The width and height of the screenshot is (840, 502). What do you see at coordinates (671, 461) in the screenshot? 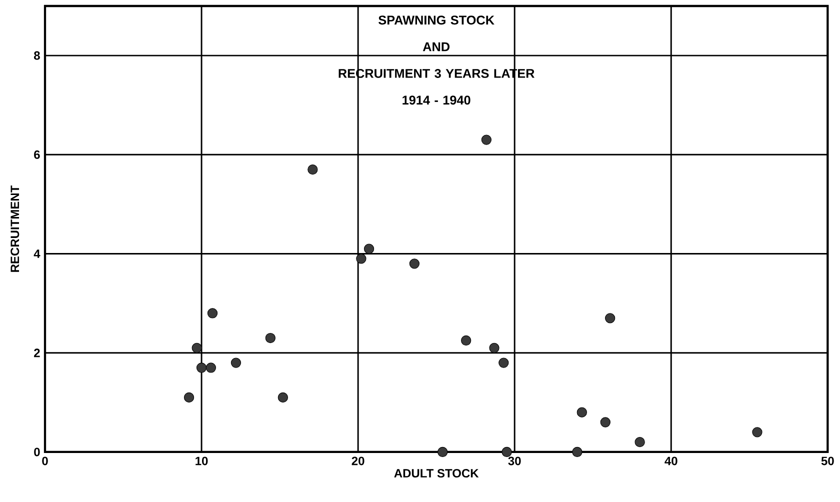
I see `x-tick-label: 40` at bounding box center [671, 461].